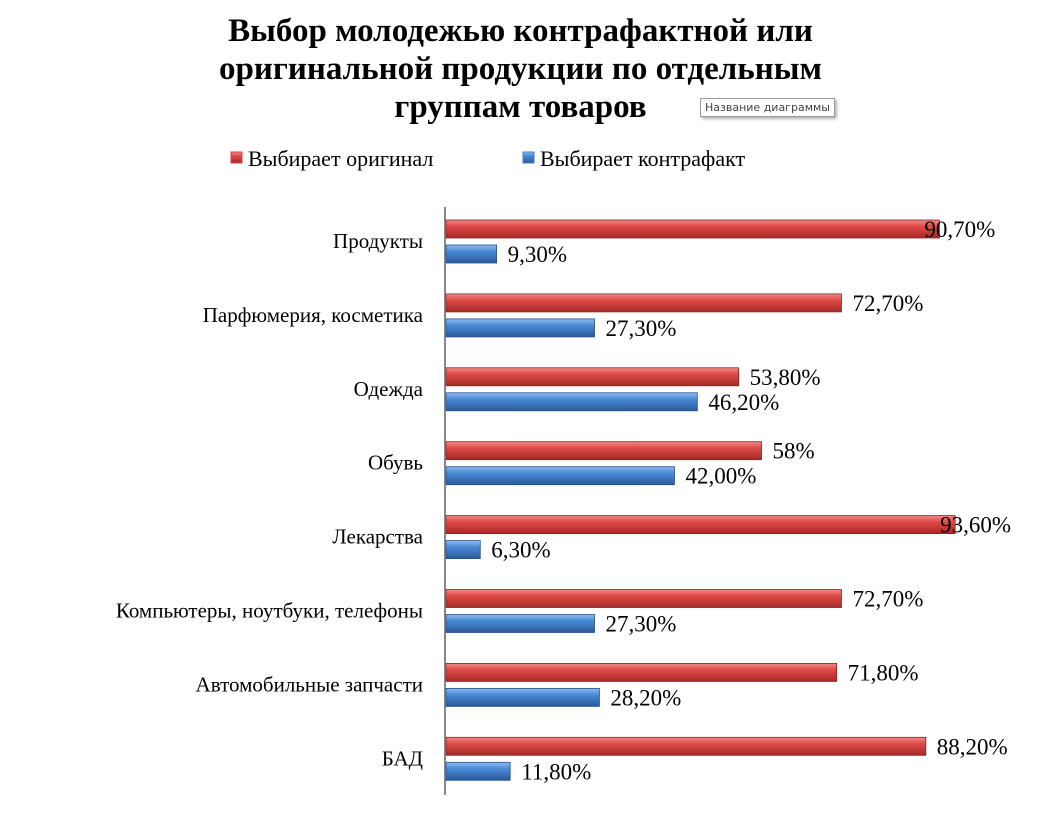  What do you see at coordinates (743, 402) in the screenshot?
I see `data-label: 46,20%` at bounding box center [743, 402].